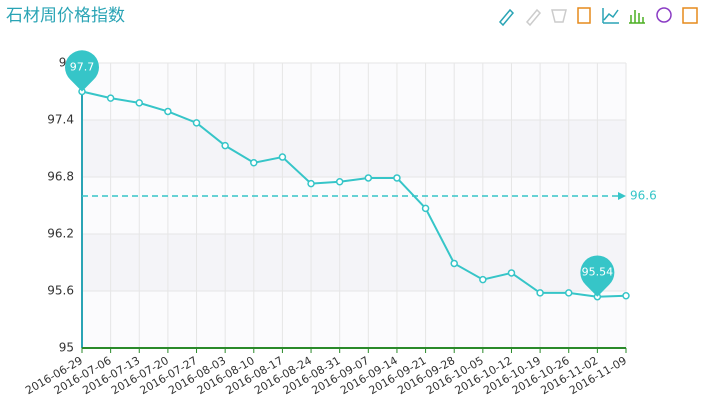 The height and width of the screenshot is (410, 707). What do you see at coordinates (637, 17) in the screenshot?
I see `bar-icon` at bounding box center [637, 17].